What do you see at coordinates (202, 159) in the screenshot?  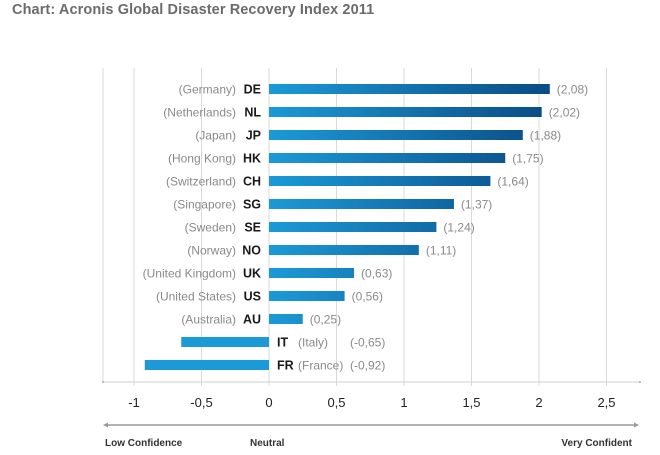 I see `category-country: (Hong Kong)` at bounding box center [202, 159].